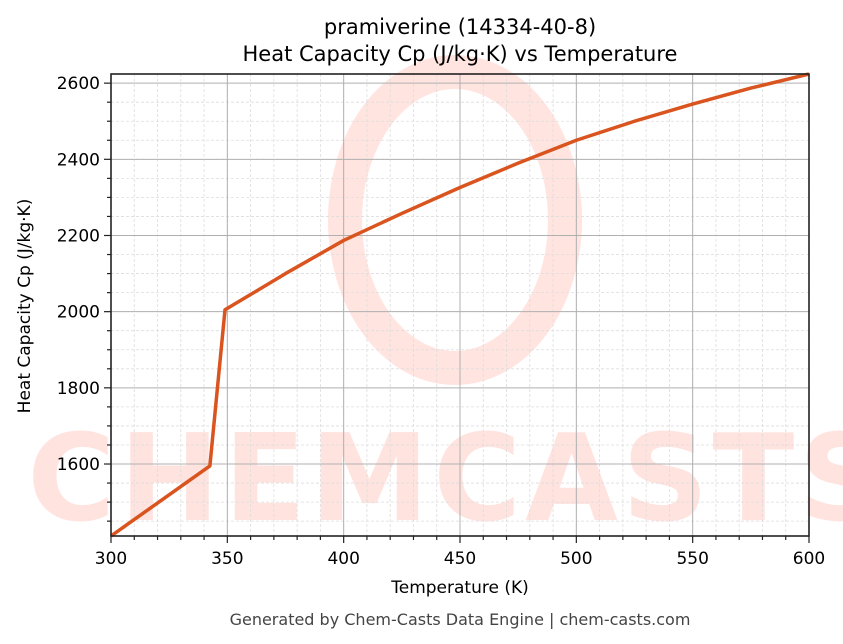 Image resolution: width=843 pixels, height=644 pixels. Describe the element at coordinates (460, 27) in the screenshot. I see `chart-title: pramiverine (14334-40-8)` at that location.